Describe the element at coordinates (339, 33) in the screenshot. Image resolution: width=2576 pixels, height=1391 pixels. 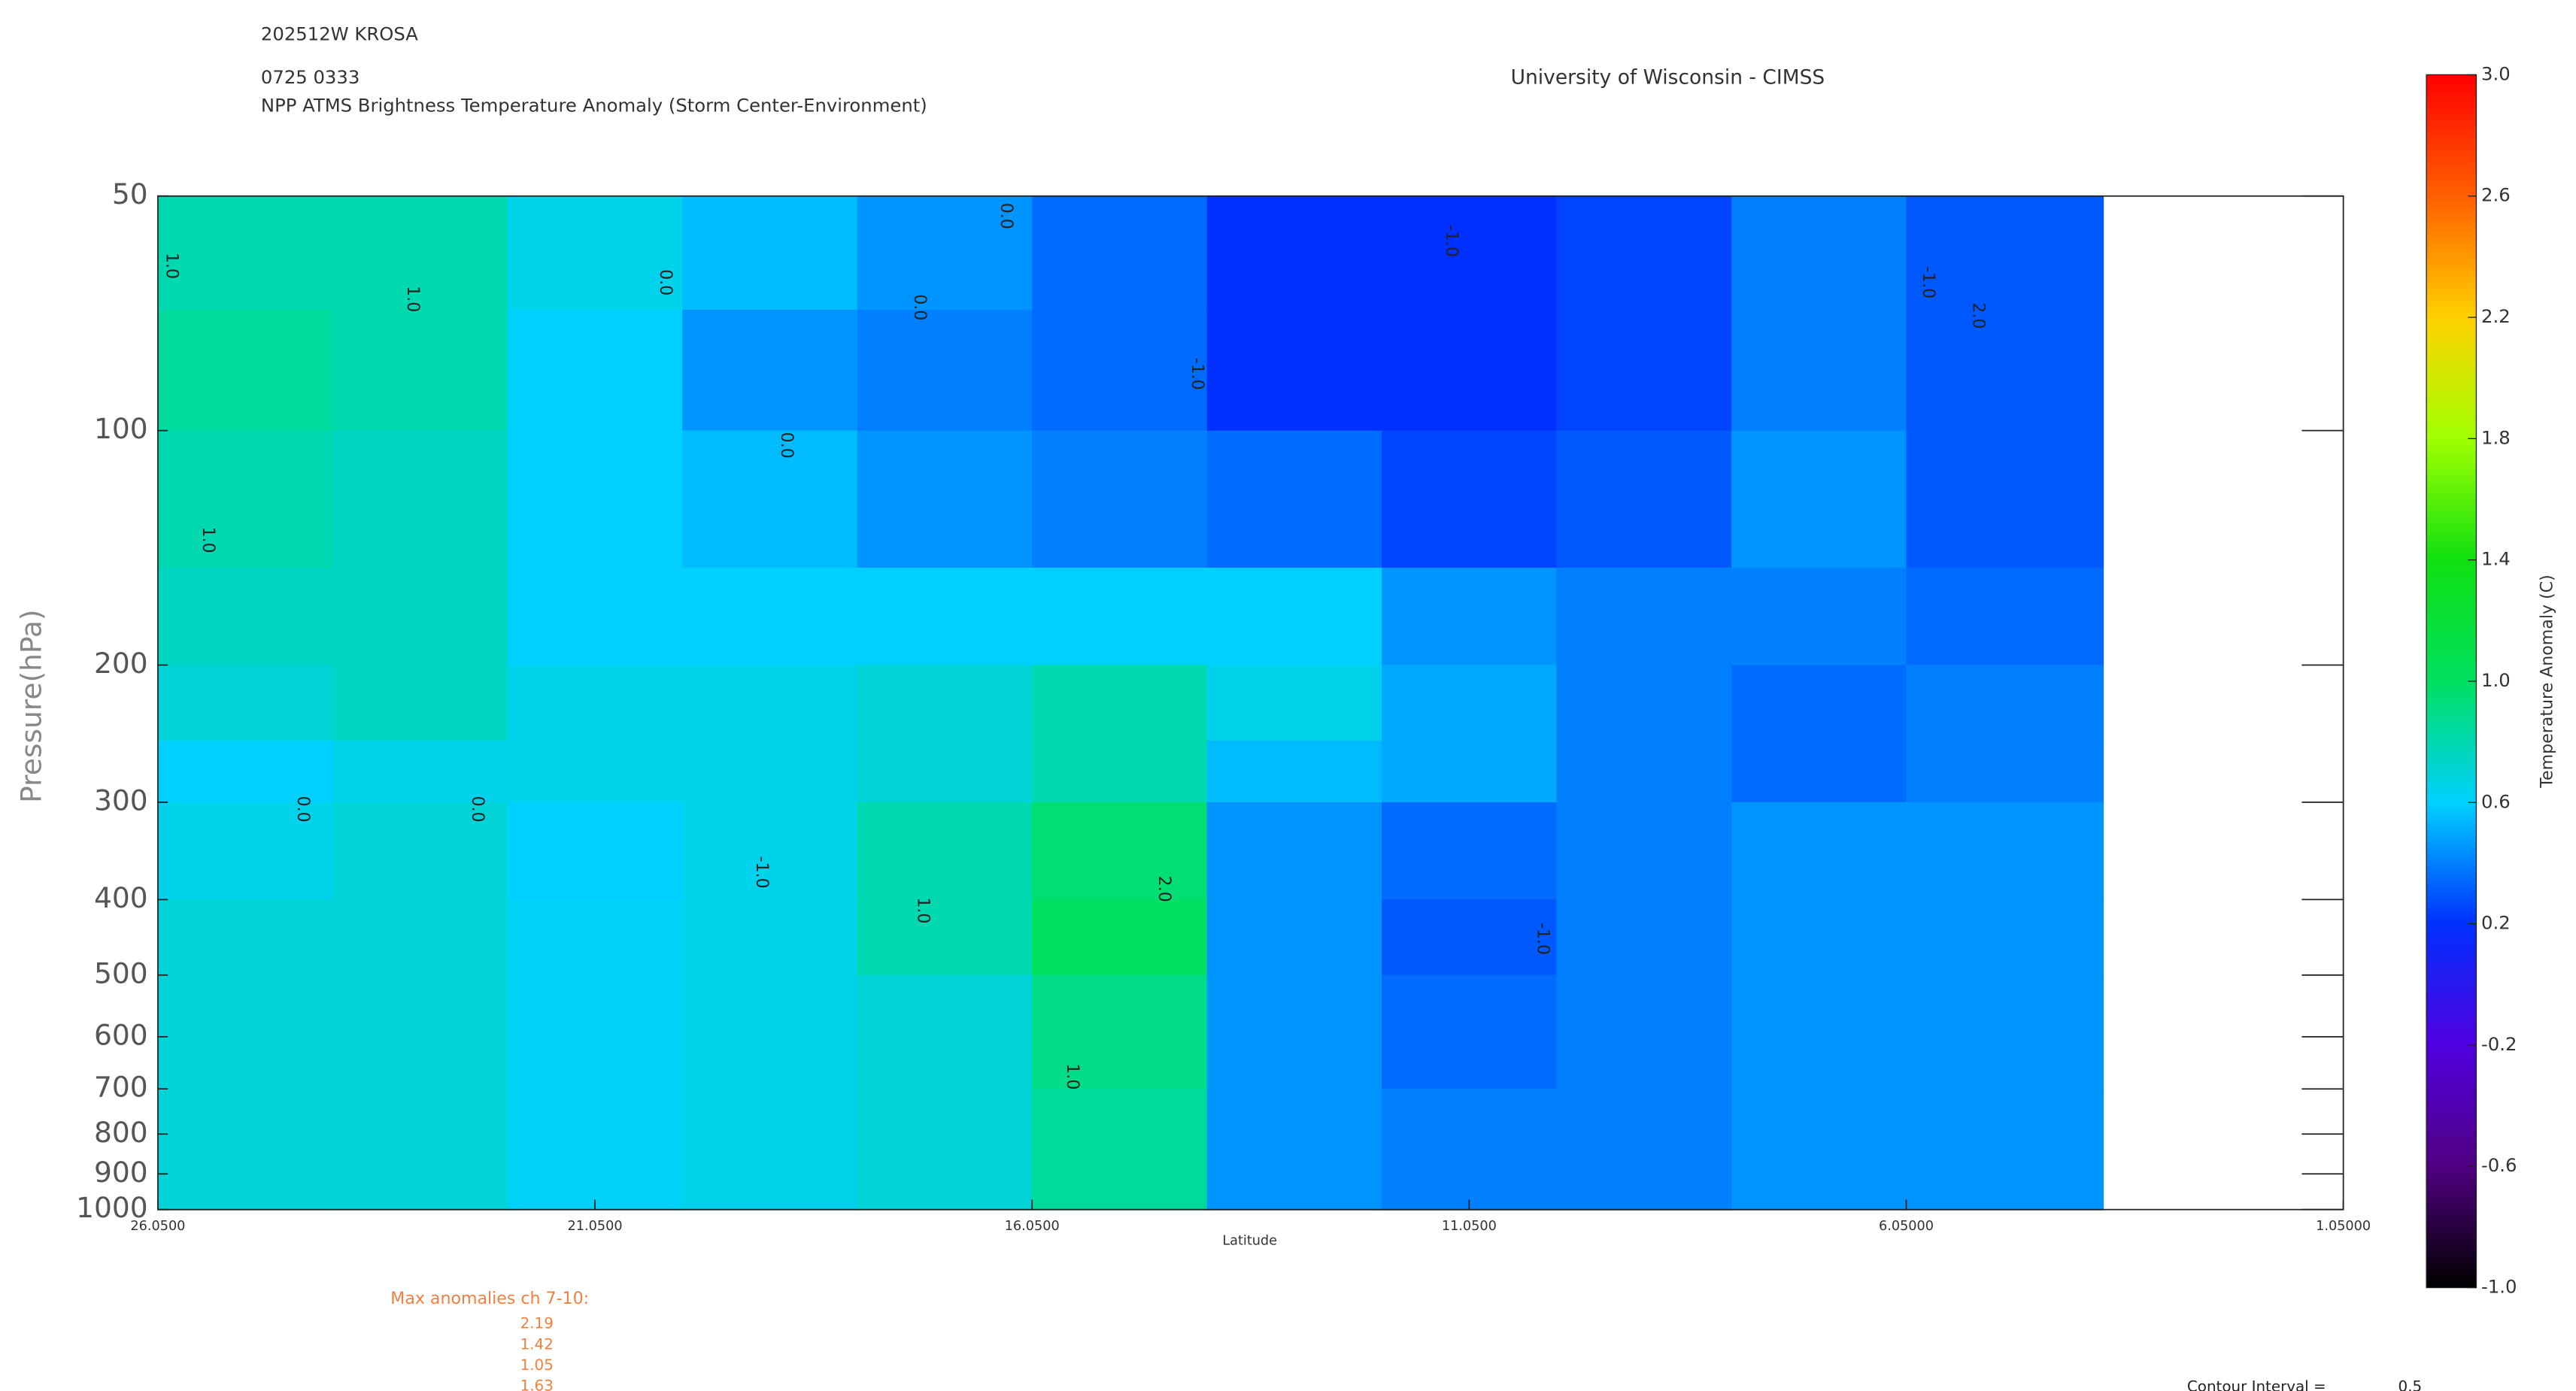
I see `storm-id: 202512W KROSA` at that location.